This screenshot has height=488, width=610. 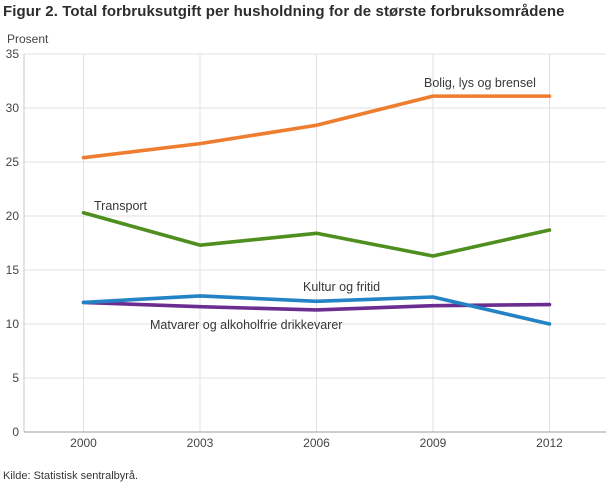 What do you see at coordinates (316, 127) in the screenshot?
I see `series-line-bolig-lys-og-brensel` at bounding box center [316, 127].